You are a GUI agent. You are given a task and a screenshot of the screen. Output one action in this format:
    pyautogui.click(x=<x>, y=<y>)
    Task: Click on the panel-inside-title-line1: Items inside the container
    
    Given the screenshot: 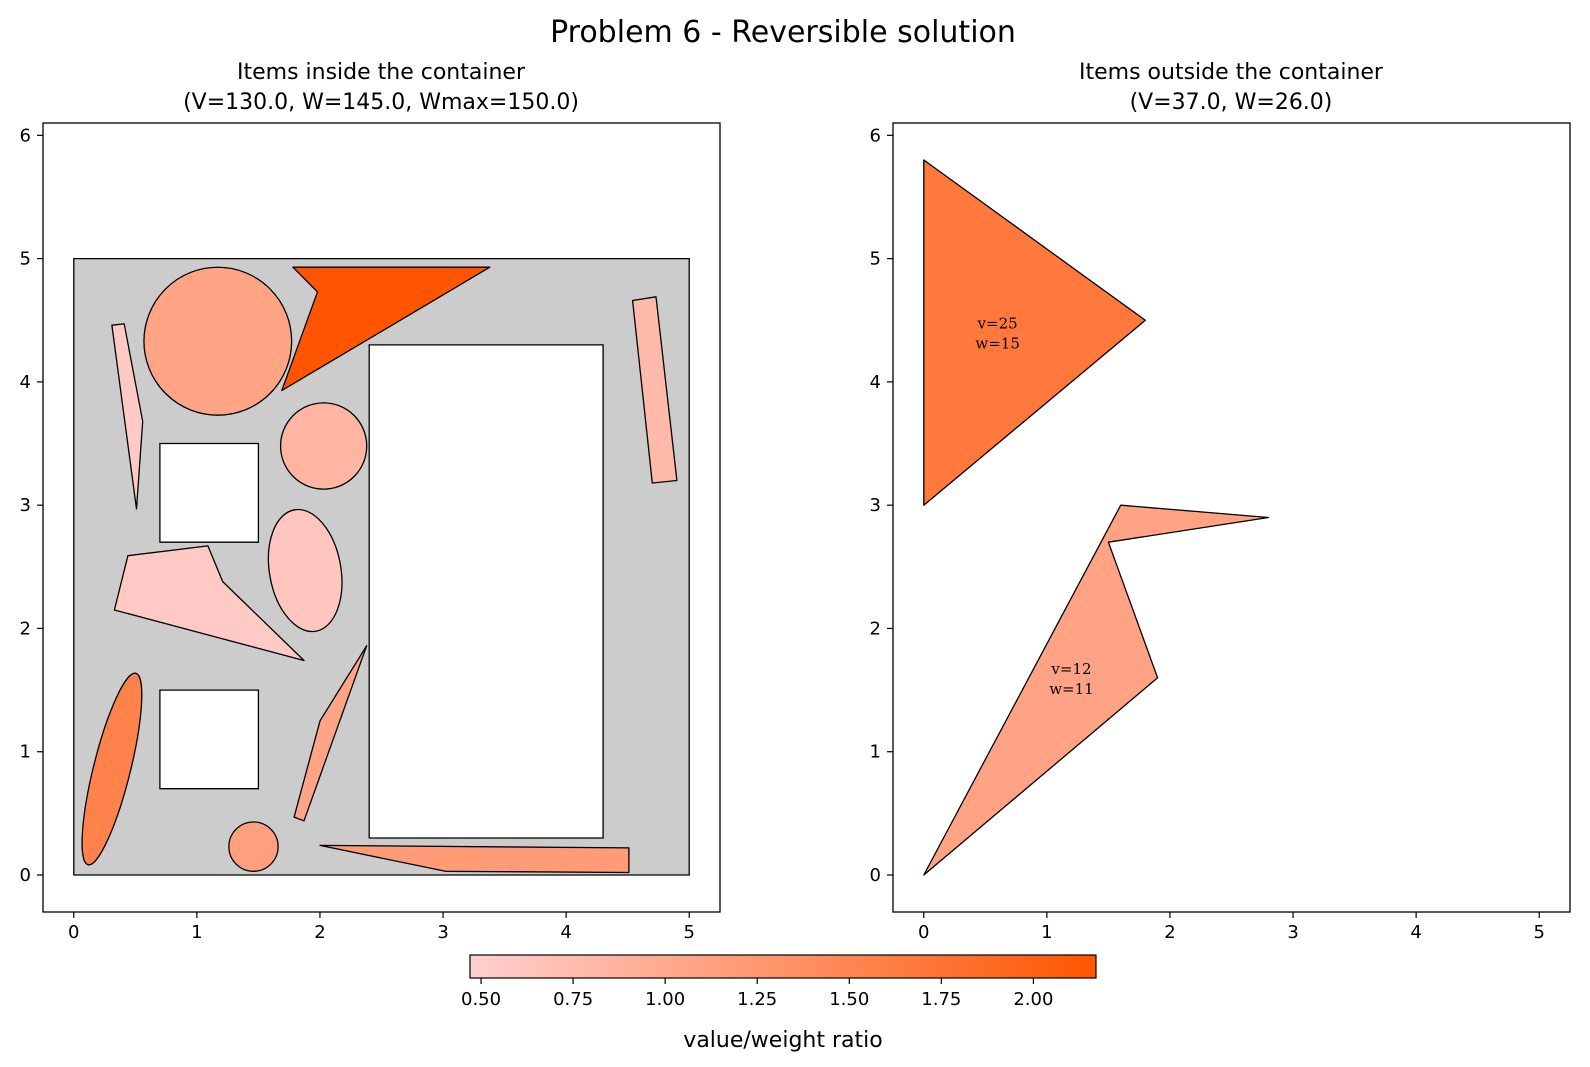 What is the action you would take?
    pyautogui.click(x=381, y=72)
    